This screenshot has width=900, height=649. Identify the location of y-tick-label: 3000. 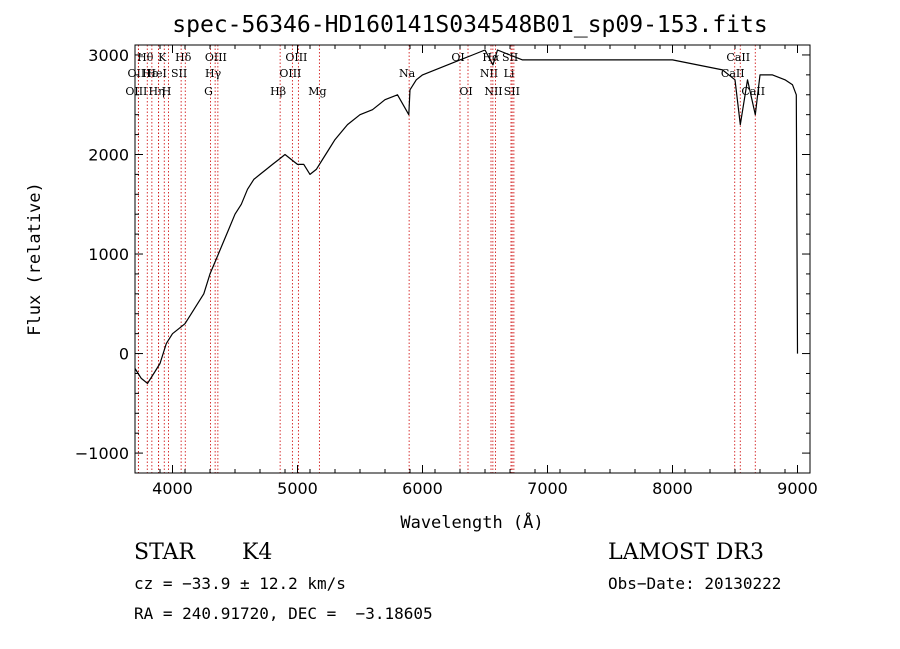
(108, 55).